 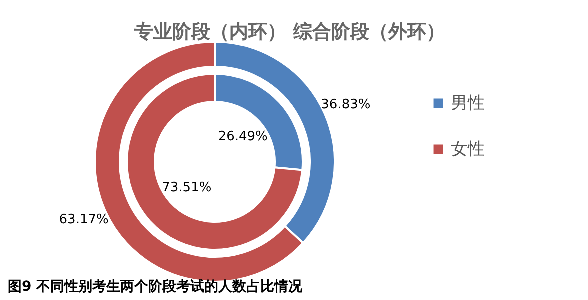 What do you see at coordinates (156, 287) in the screenshot?
I see `caption: 图9 不同性别考生两个阶段考试的人数占比情况` at bounding box center [156, 287].